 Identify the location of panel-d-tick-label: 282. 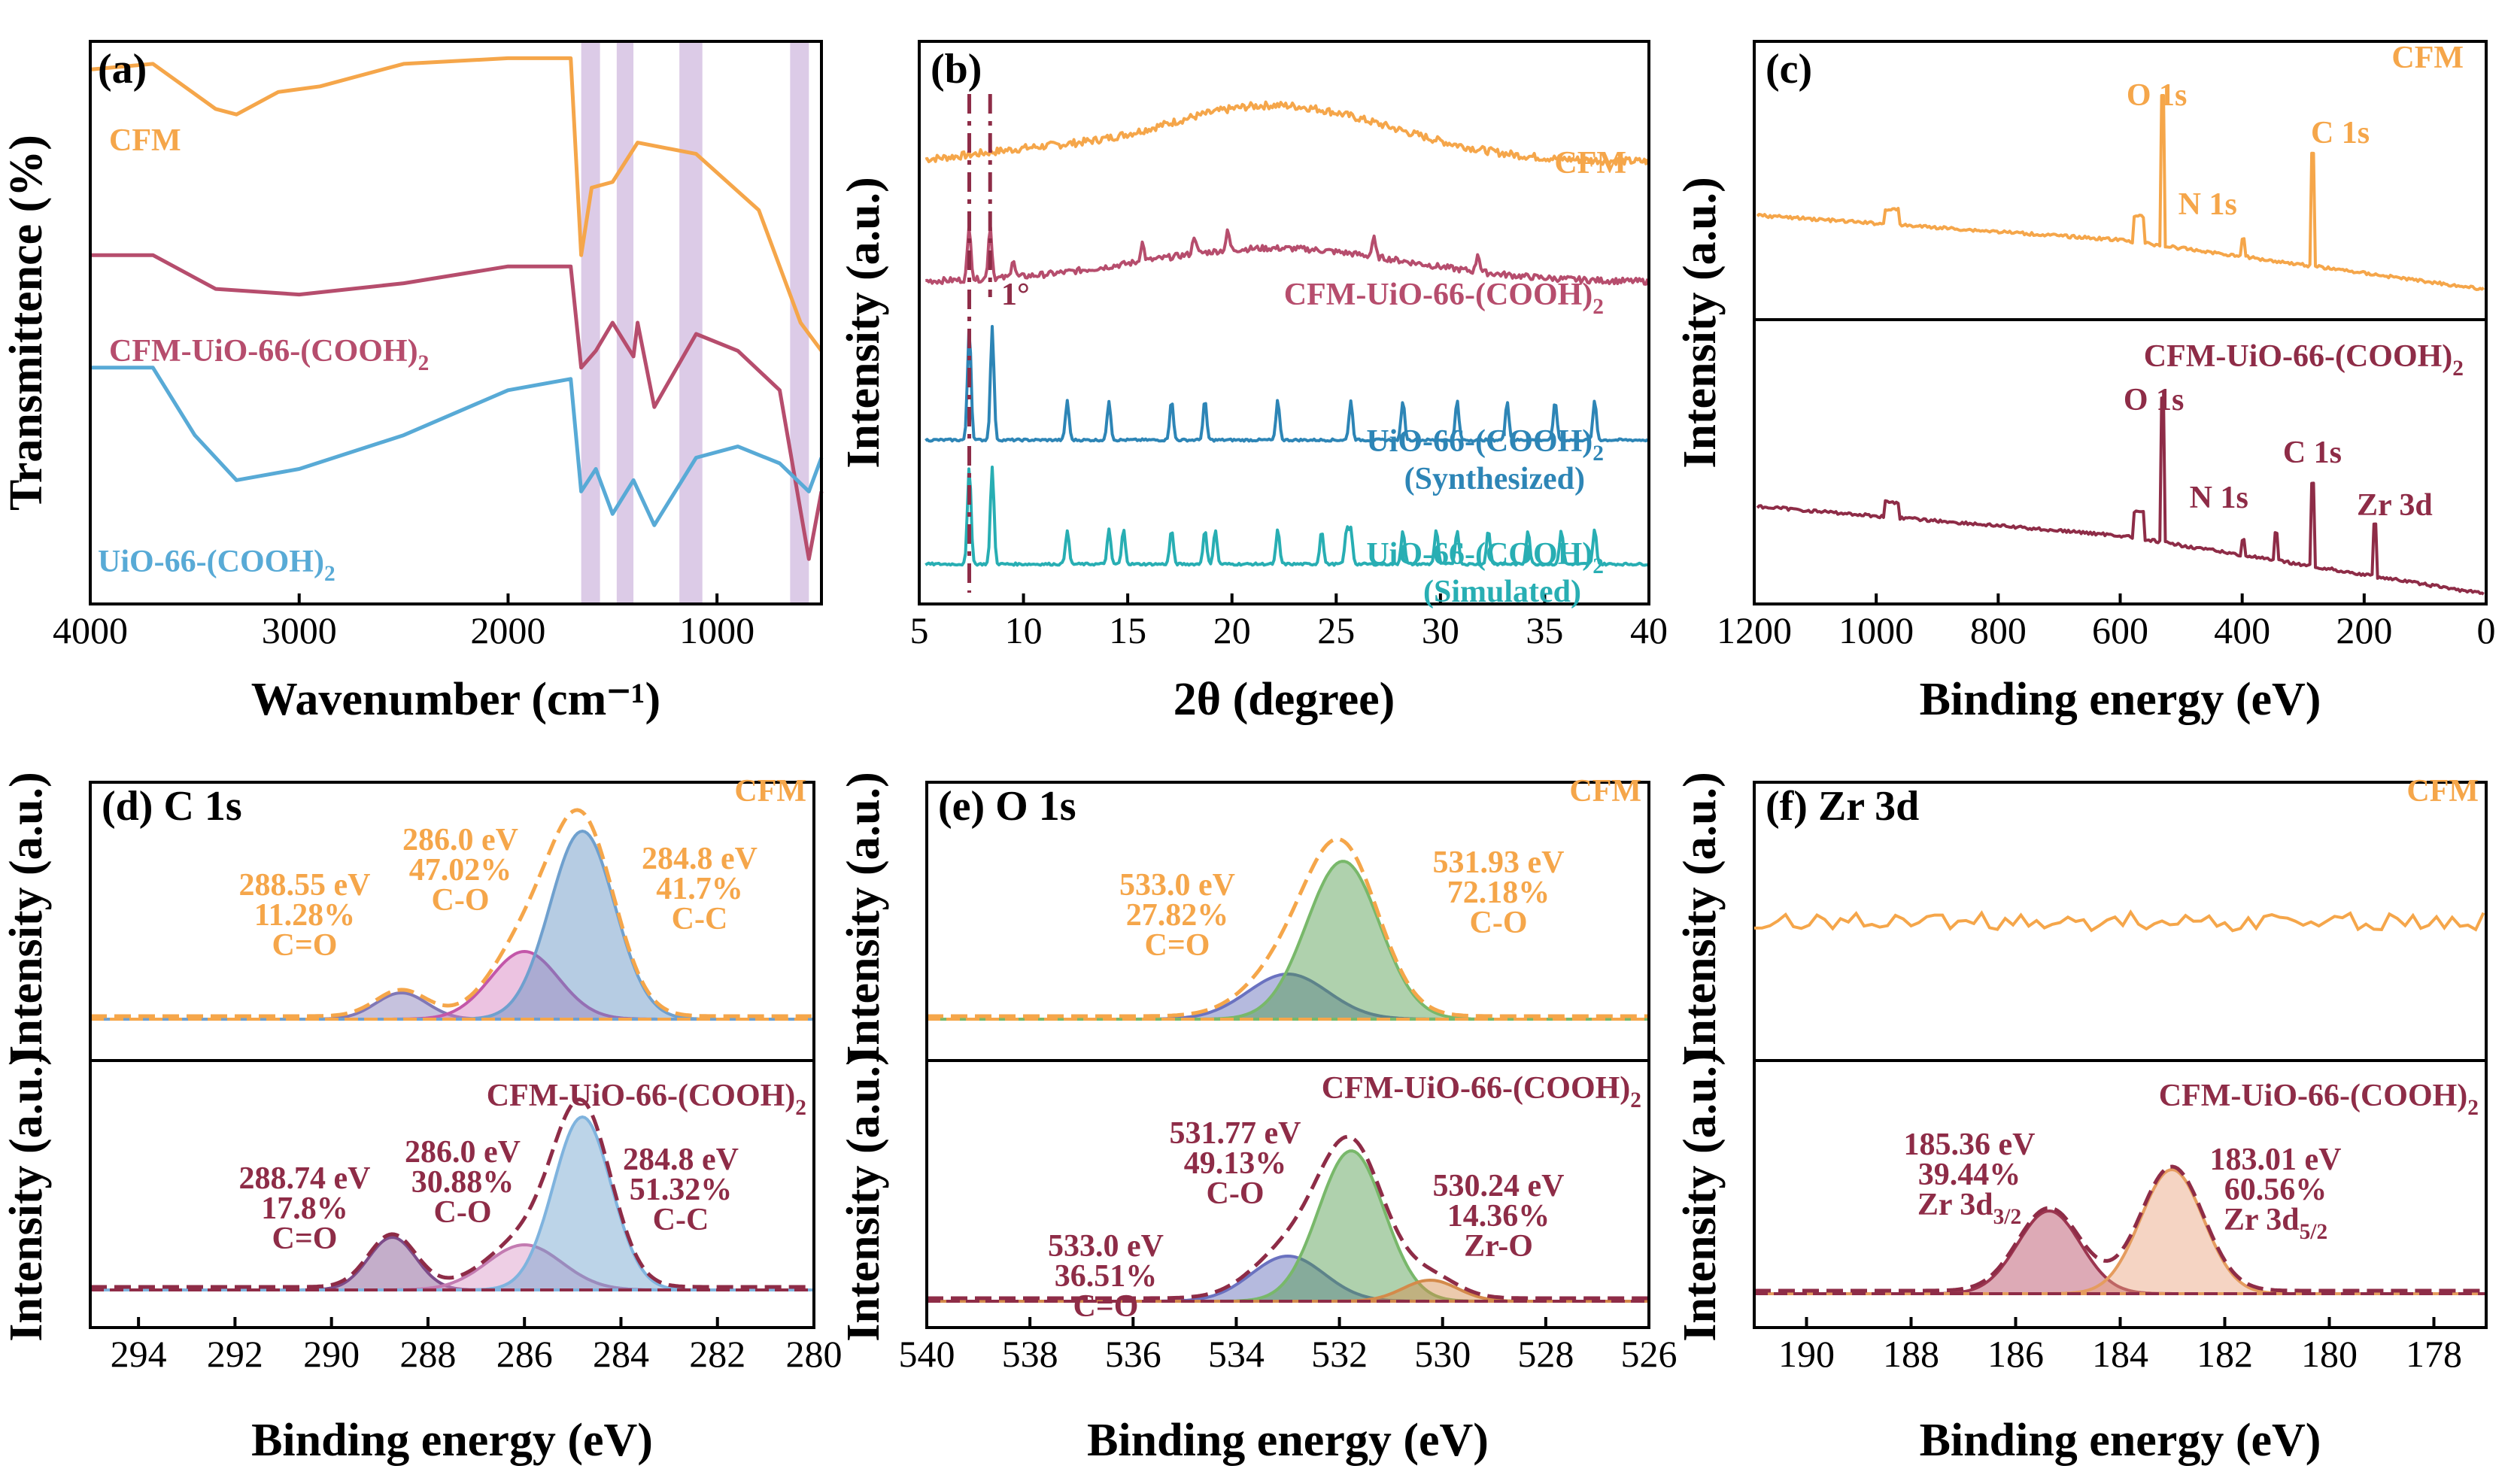
(717, 1354).